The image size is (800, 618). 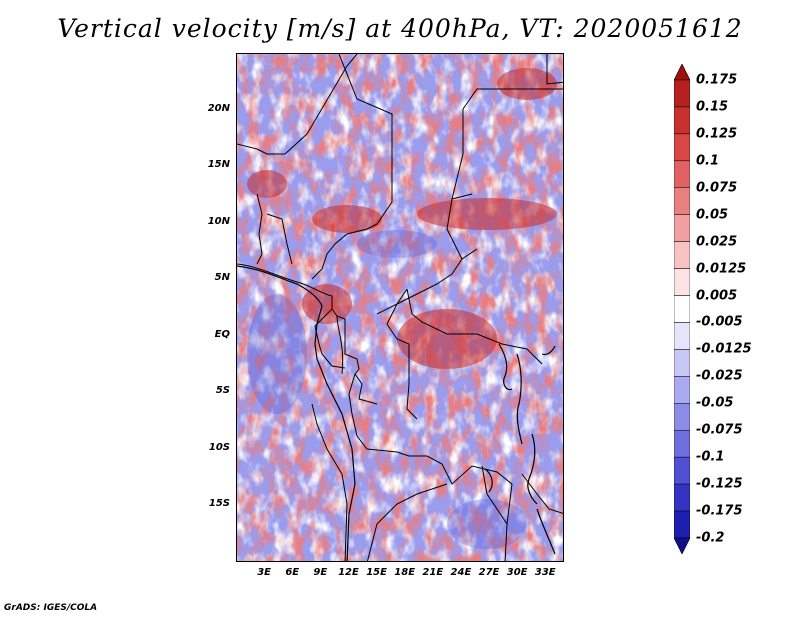 What do you see at coordinates (717, 242) in the screenshot?
I see `colorbar-tick-label: 0.025` at bounding box center [717, 242].